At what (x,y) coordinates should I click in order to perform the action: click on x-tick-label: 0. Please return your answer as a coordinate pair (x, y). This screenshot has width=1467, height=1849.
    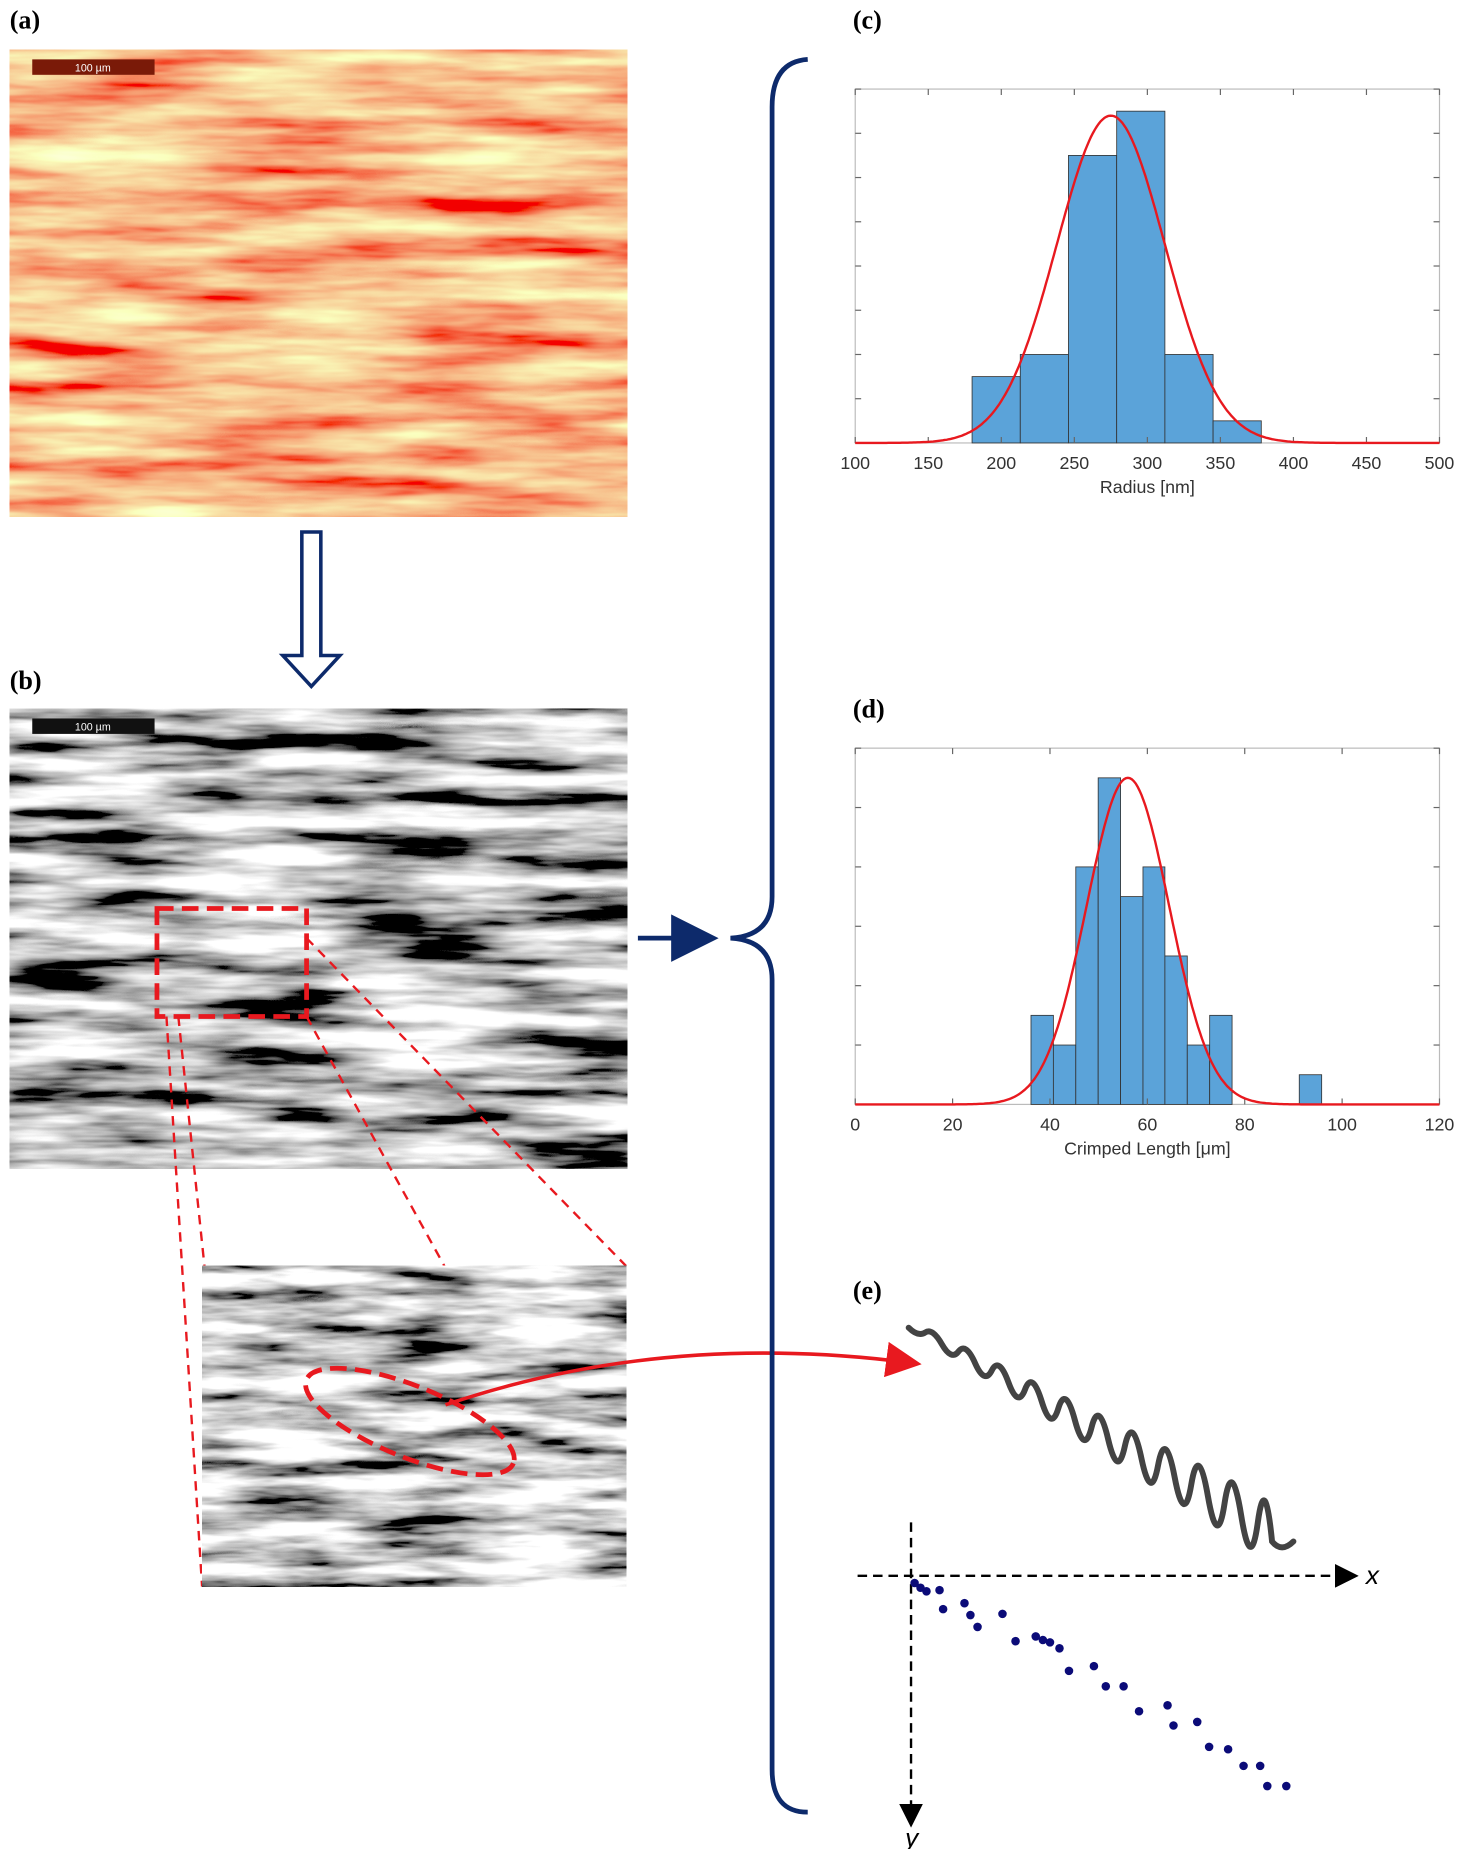
    Looking at the image, I should click on (855, 1125).